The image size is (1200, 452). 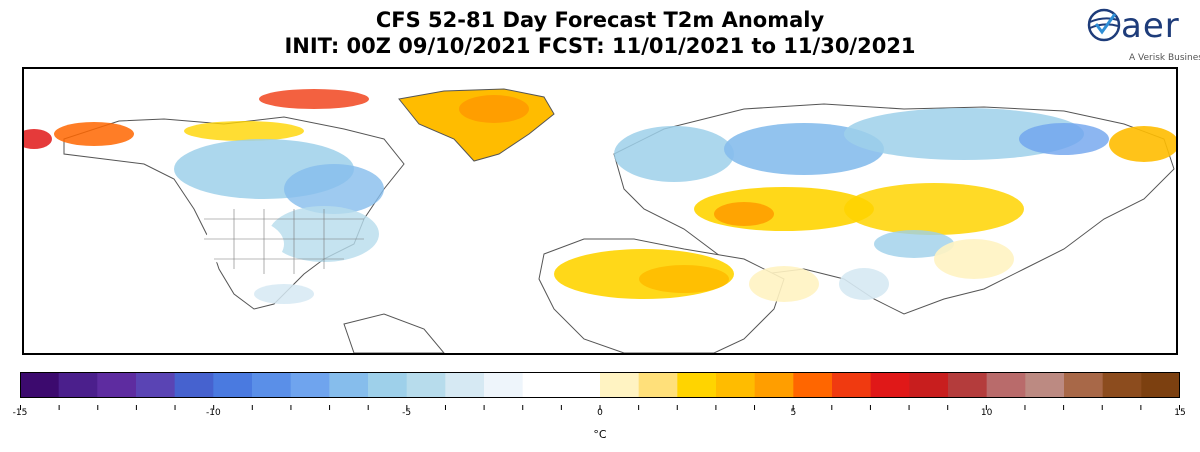 I want to click on aer-logo: aer A Verisk Business, so click(x=1142, y=36).